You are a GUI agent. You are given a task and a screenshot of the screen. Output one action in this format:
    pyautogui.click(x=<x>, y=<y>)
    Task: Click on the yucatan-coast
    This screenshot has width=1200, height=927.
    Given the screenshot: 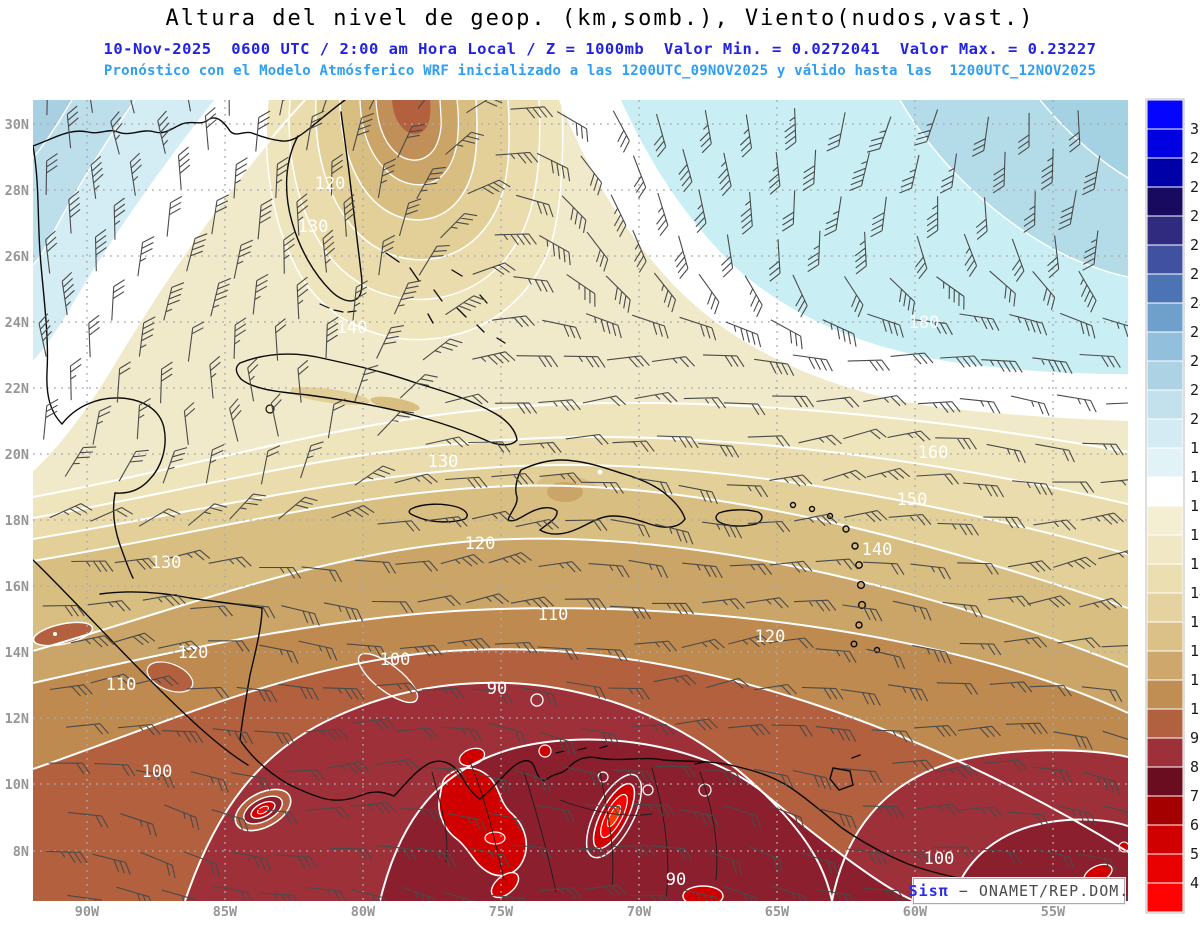 What is the action you would take?
    pyautogui.click(x=113, y=445)
    